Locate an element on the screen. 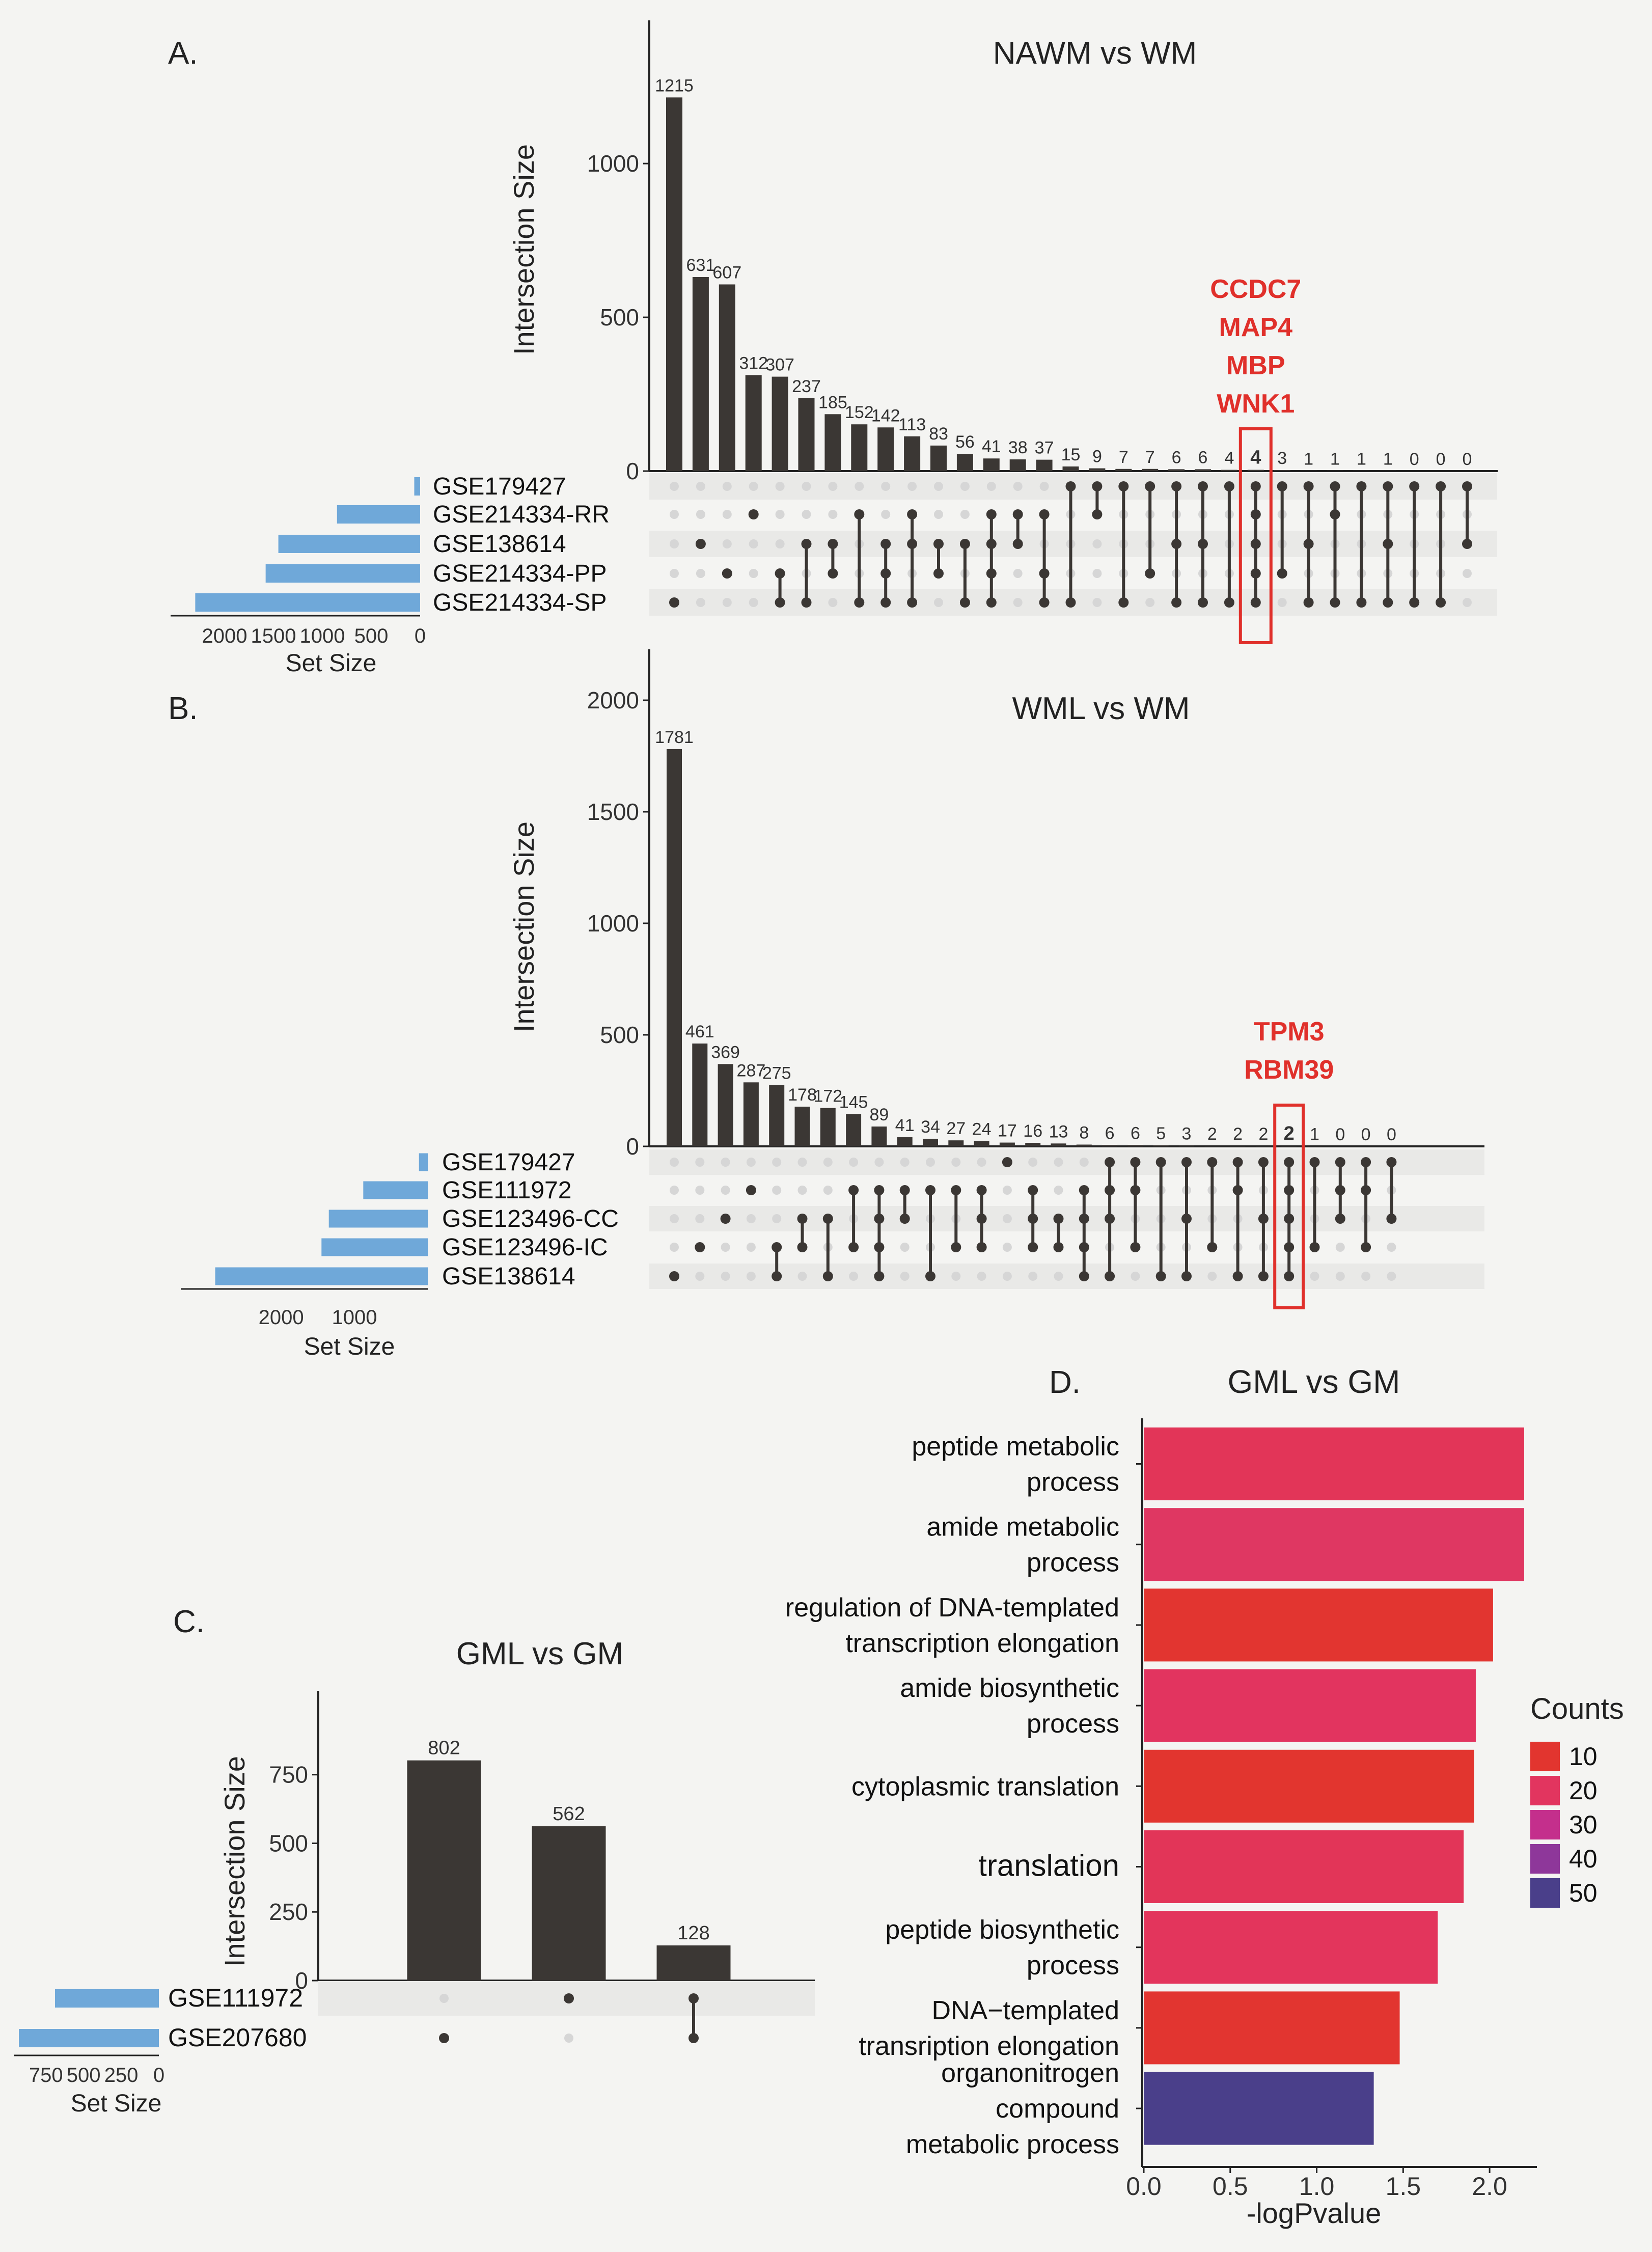 Image resolution: width=1652 pixels, height=2252 pixels. panel-c-set-size-bar is located at coordinates (89, 2038).